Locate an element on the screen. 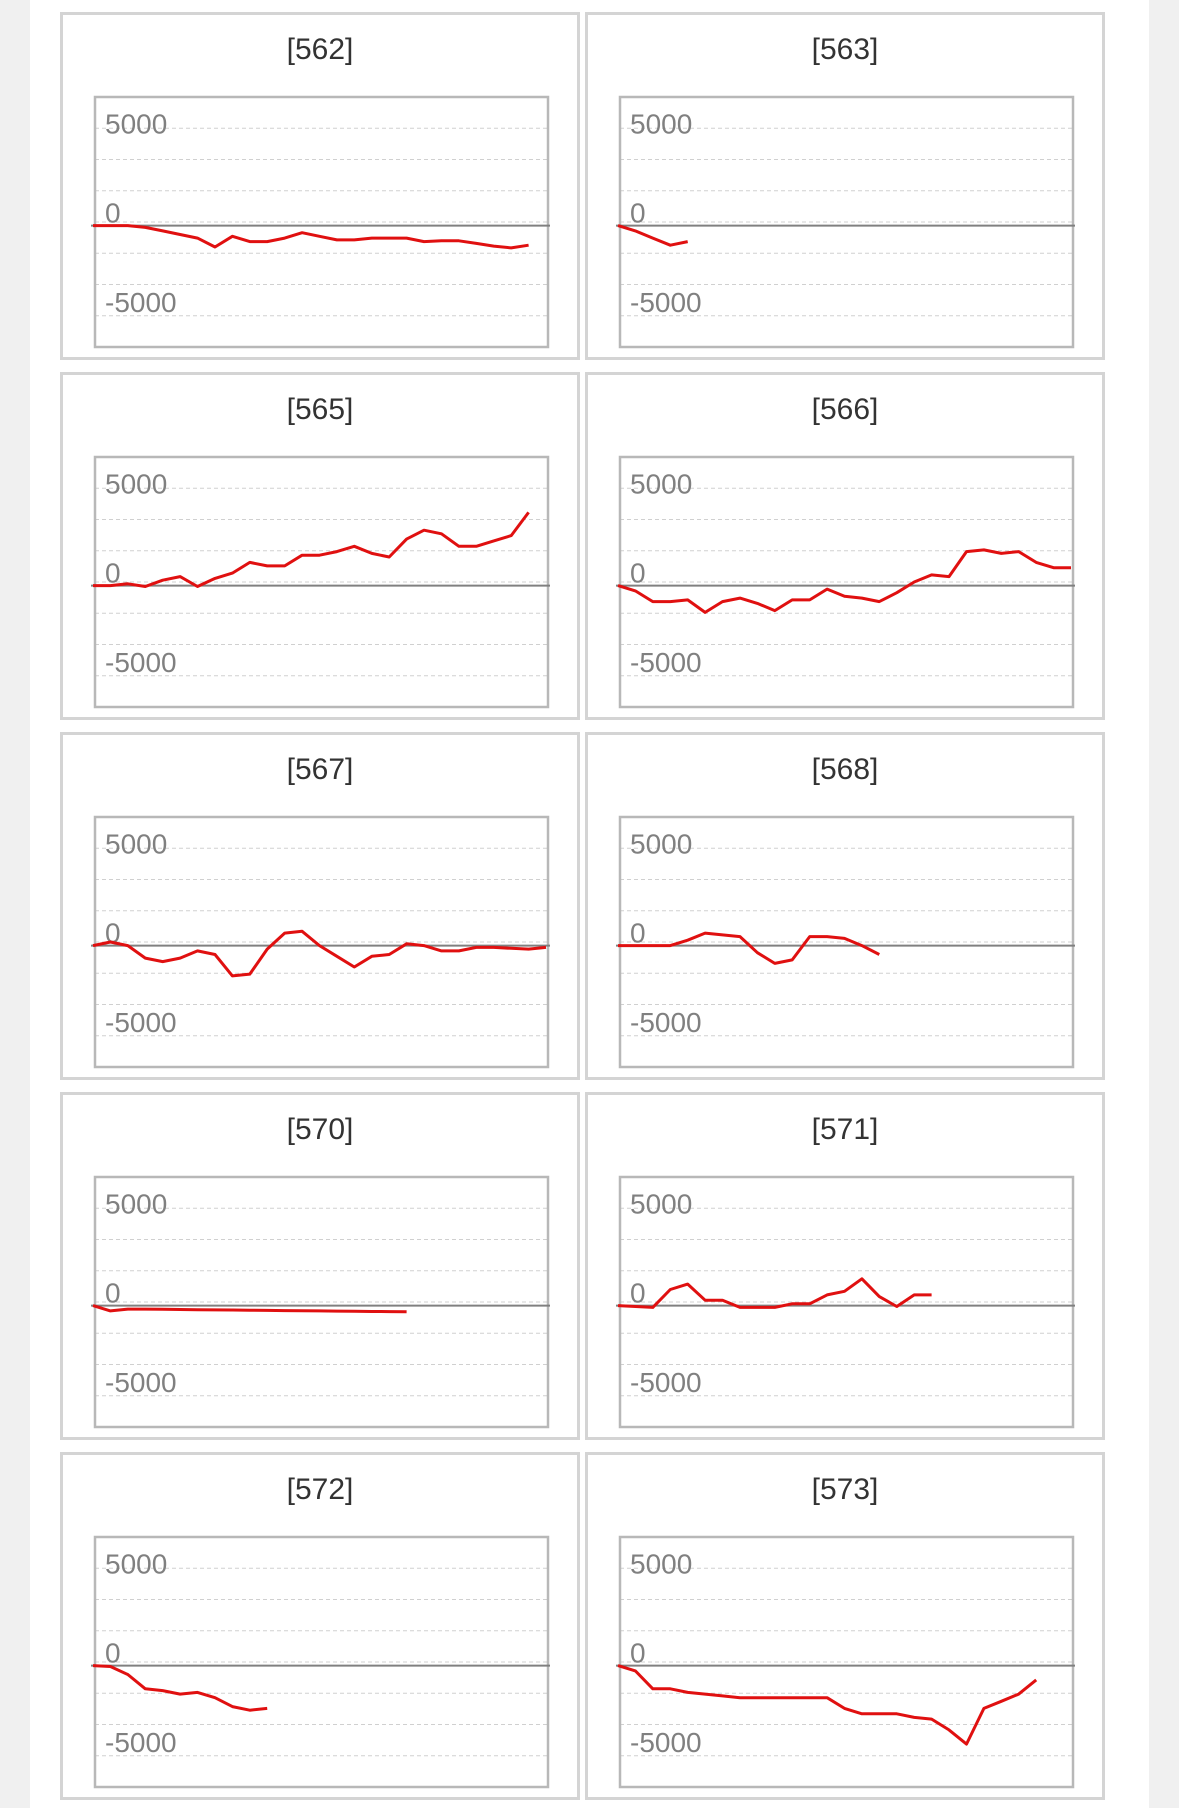  chart-panel-568: [568] 5000 0 -5000 is located at coordinates (845, 906).